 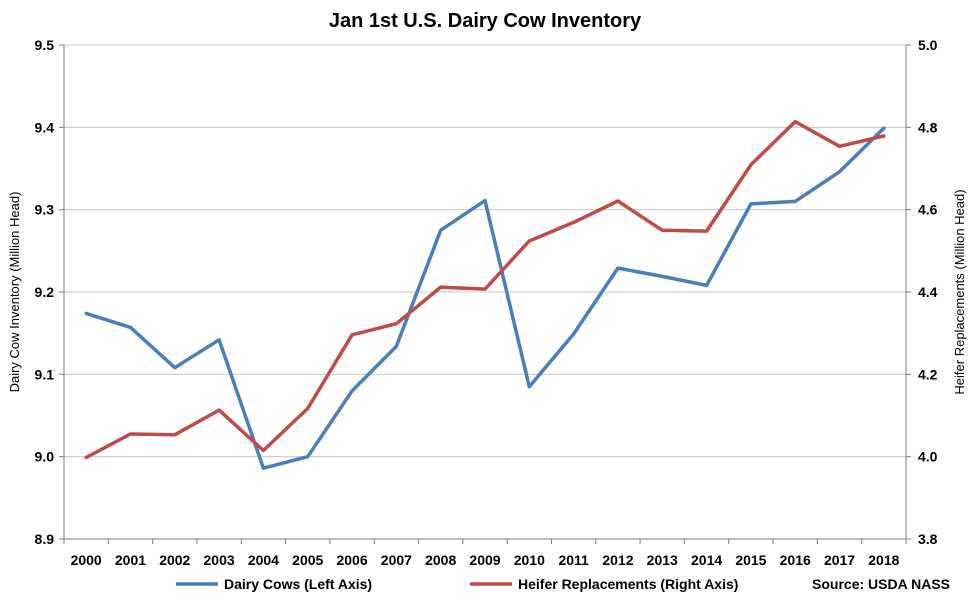 I want to click on right-y-axis-label: Heifer Replacements (Million Head), so click(x=959, y=291).